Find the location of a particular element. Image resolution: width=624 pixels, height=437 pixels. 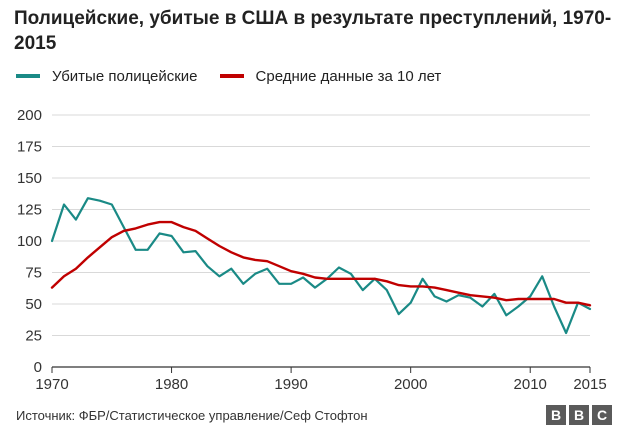

bbc-logo-letter-3: C is located at coordinates (602, 415).